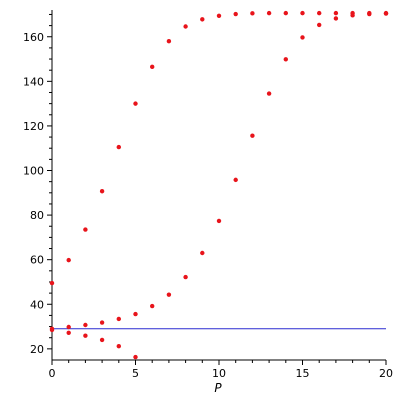 The width and height of the screenshot is (400, 400). I want to click on y-tick-label: 160, so click(33, 37).